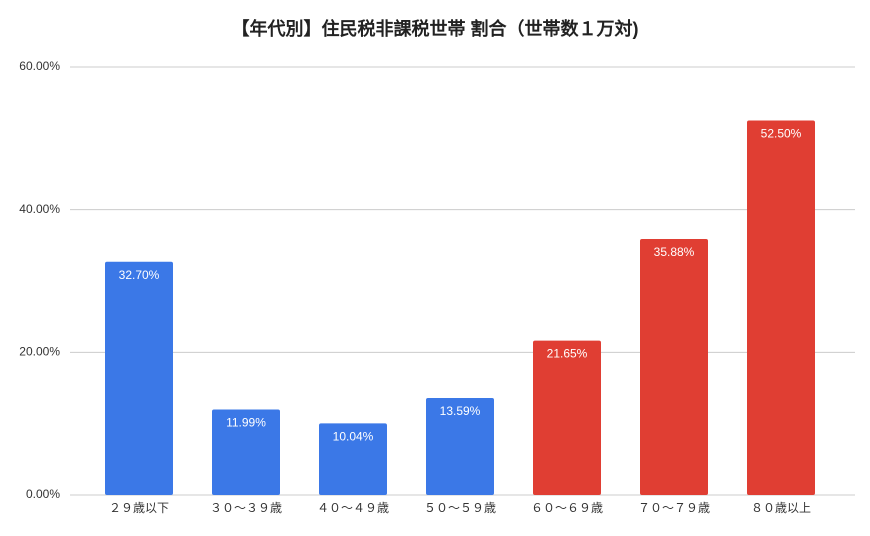  What do you see at coordinates (39, 209) in the screenshot?
I see `y-tick-label: 40.00%` at bounding box center [39, 209].